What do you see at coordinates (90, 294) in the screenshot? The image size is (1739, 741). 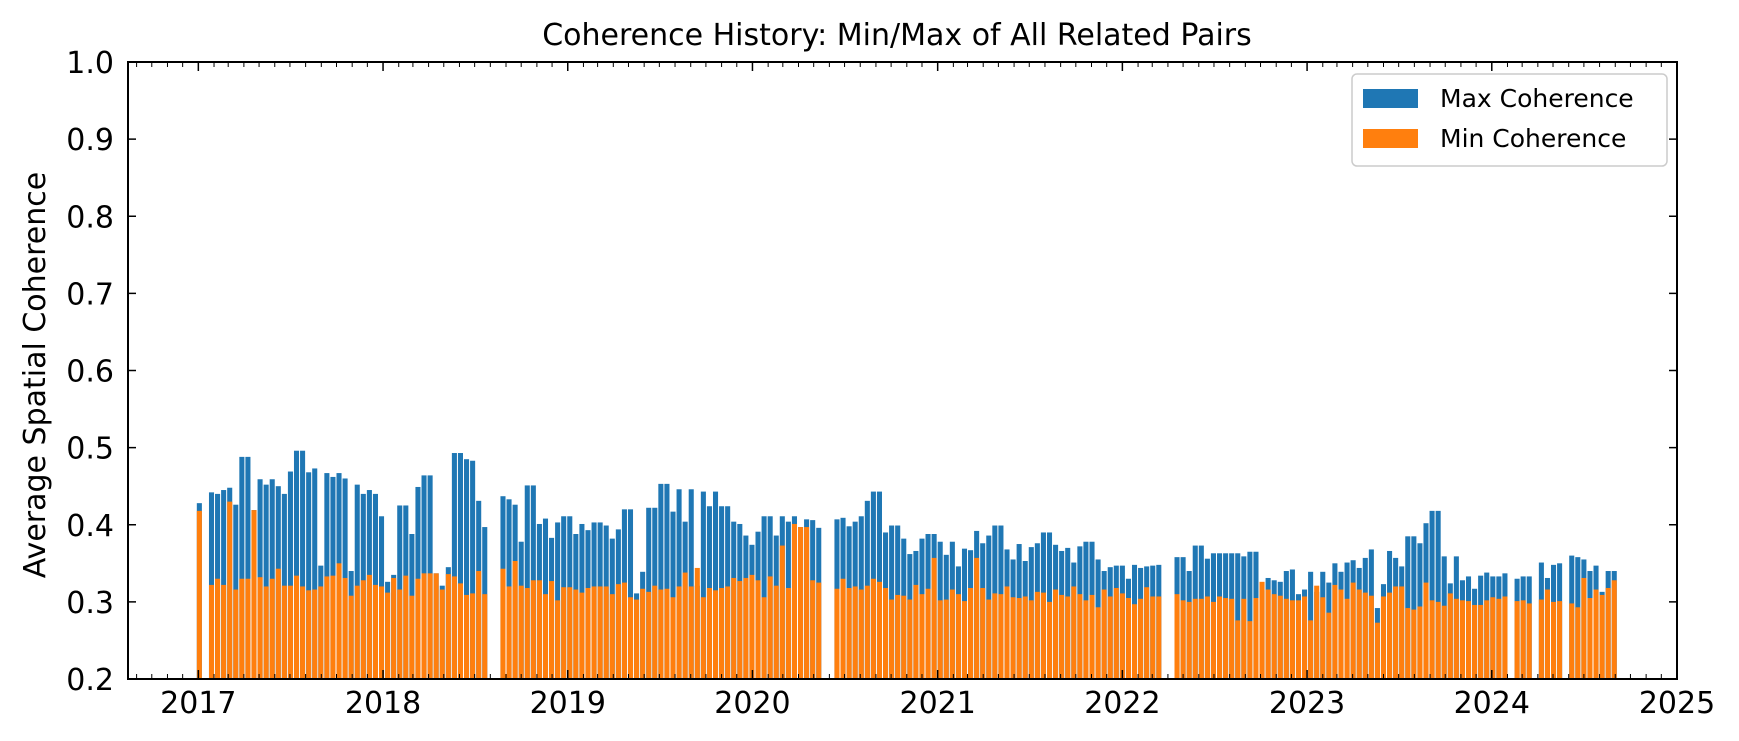 I see `y-tick-label: 0.7` at bounding box center [90, 294].